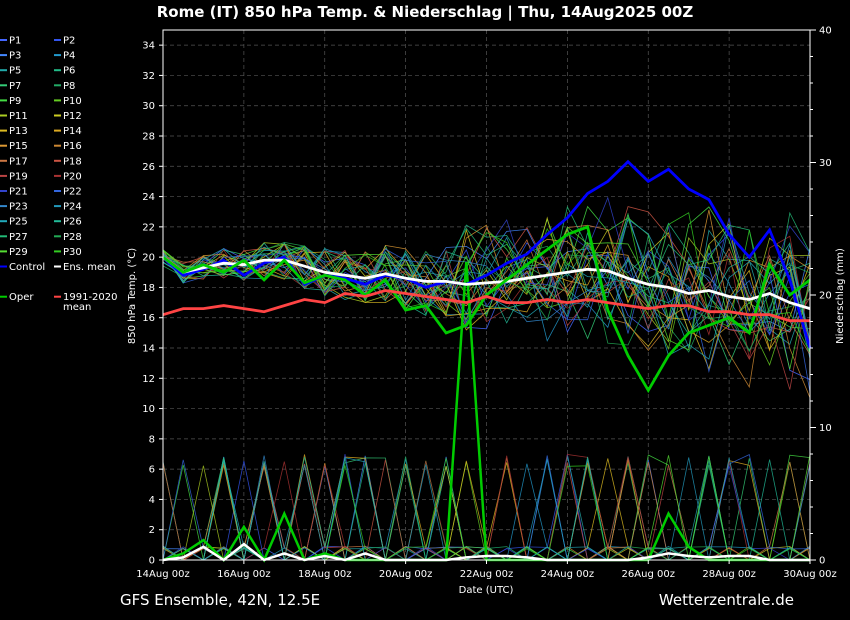 This screenshot has height=620, width=850. Describe the element at coordinates (825, 428) in the screenshot. I see `y2-tick-label: 10` at that location.